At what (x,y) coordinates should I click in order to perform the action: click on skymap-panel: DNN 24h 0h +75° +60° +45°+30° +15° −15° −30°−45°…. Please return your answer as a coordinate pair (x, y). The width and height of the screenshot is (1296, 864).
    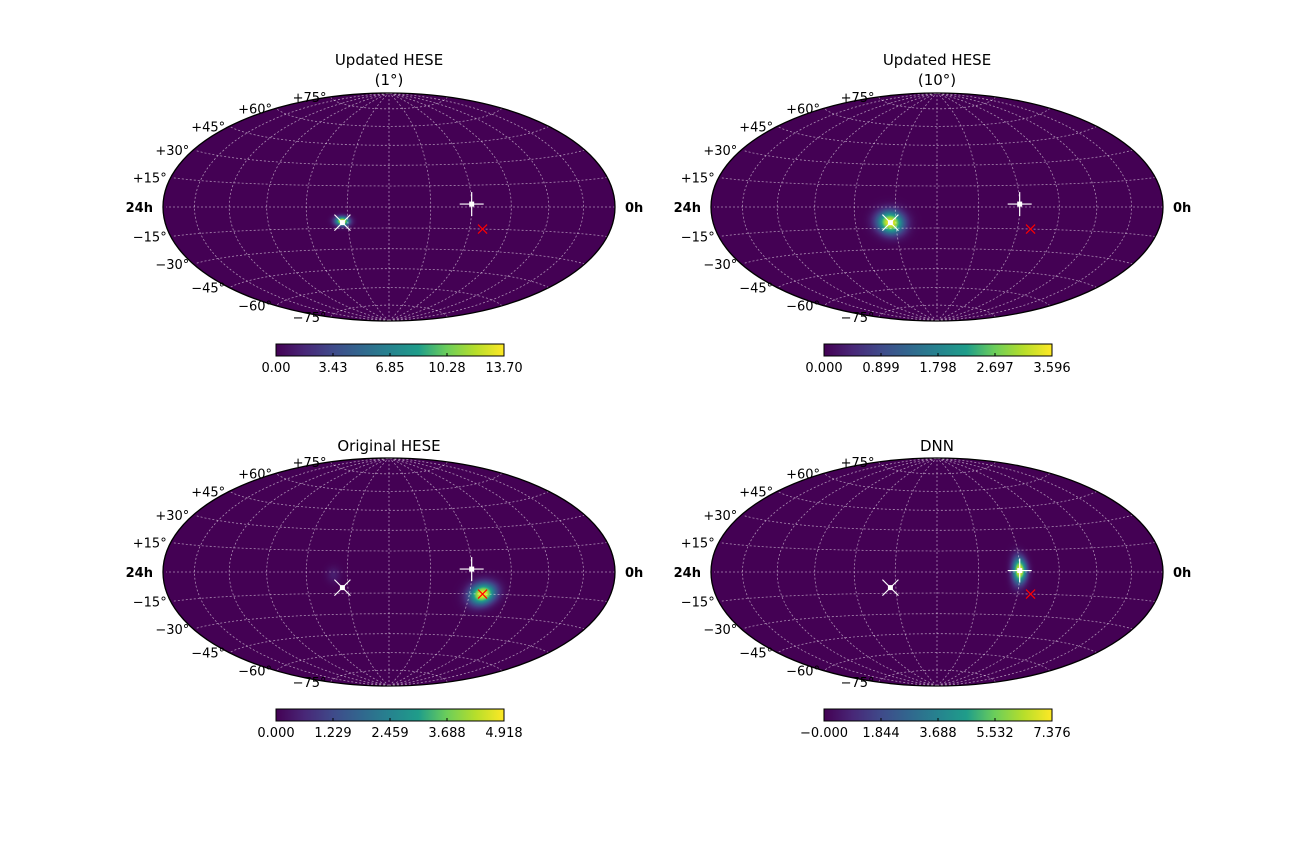
    Looking at the image, I should click on (933, 589).